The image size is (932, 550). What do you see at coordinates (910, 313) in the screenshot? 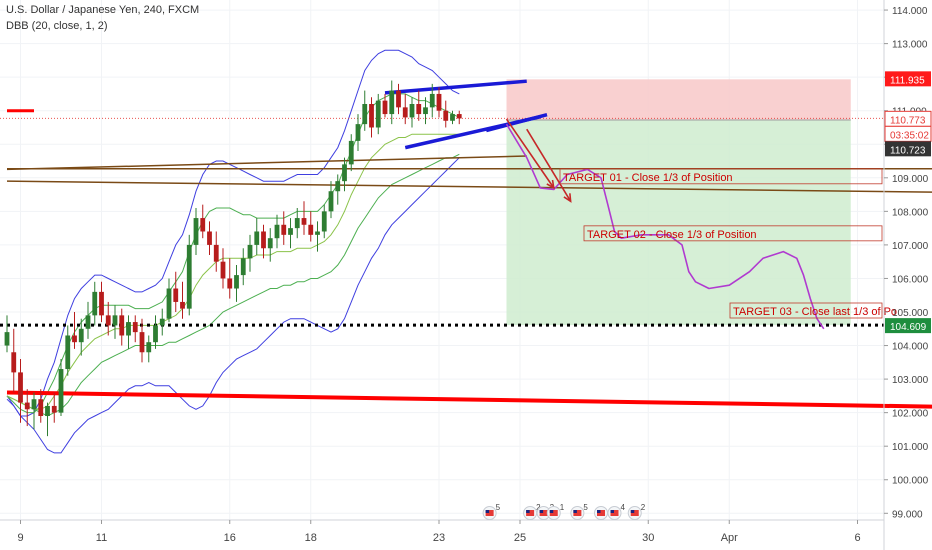
I see `price-tick-label: 105.000` at bounding box center [910, 313].